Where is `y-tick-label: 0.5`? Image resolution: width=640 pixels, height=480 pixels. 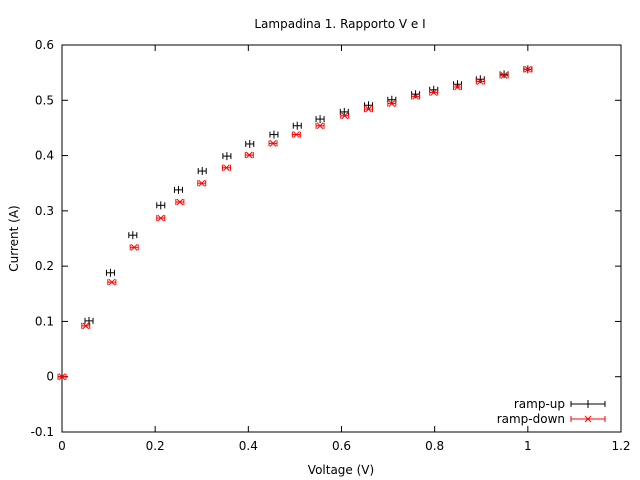 y-tick-label: 0.5 is located at coordinates (44, 100).